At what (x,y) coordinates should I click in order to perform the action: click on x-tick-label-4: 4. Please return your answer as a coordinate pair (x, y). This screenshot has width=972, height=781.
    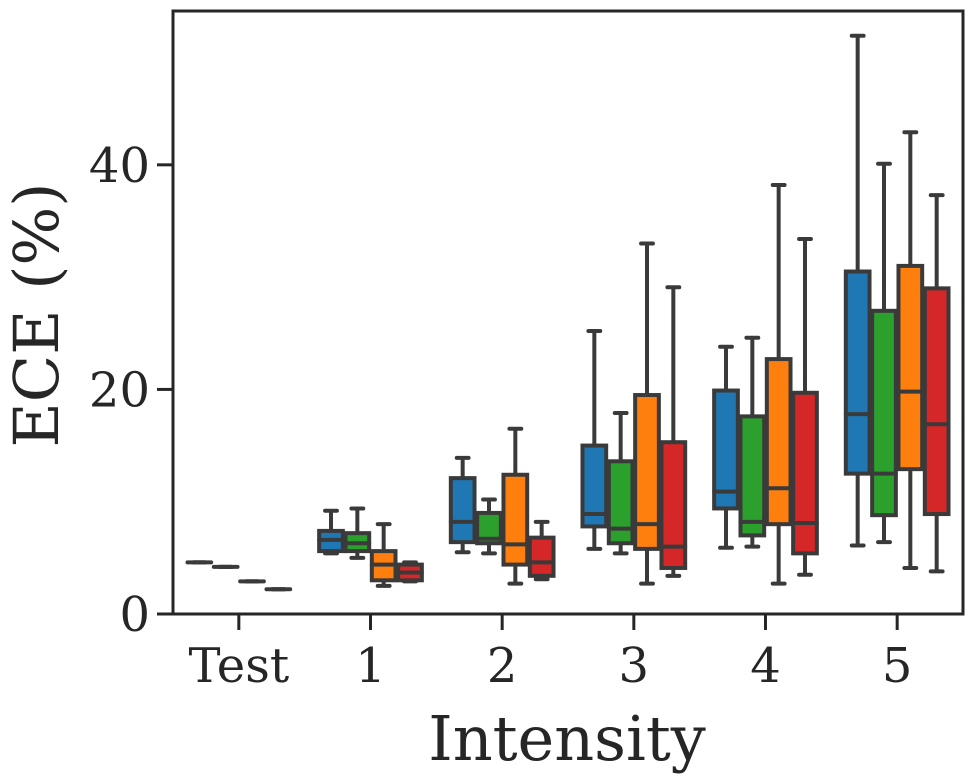
    Looking at the image, I should click on (765, 666).